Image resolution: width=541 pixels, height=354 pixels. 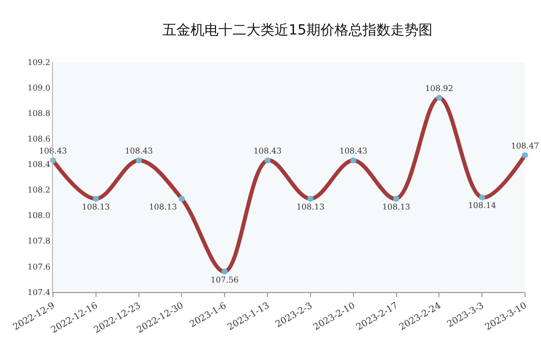 What do you see at coordinates (38, 241) in the screenshot?
I see `y-tick-label: 107.8` at bounding box center [38, 241].